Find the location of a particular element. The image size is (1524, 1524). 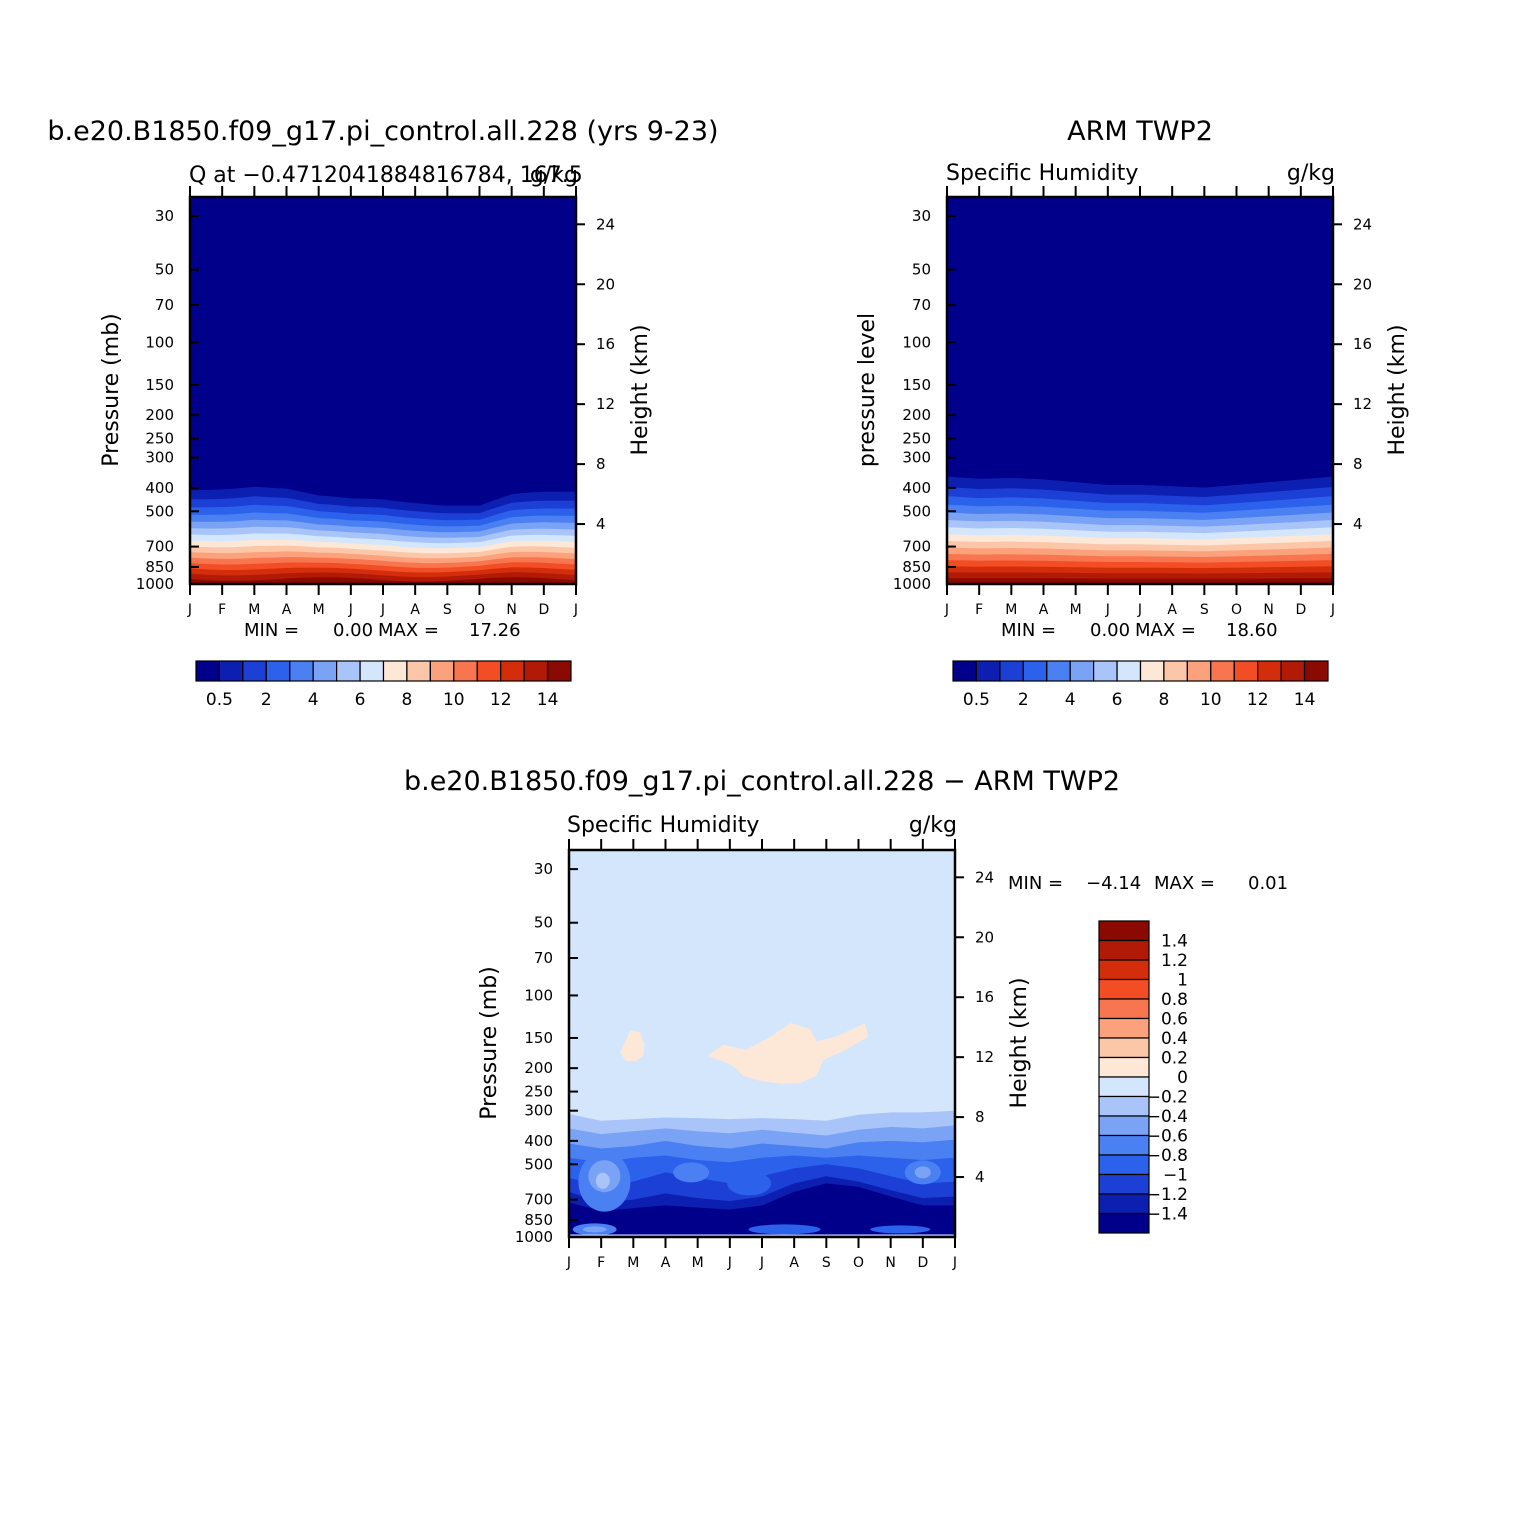

colorbar-label: 10 is located at coordinates (454, 700).